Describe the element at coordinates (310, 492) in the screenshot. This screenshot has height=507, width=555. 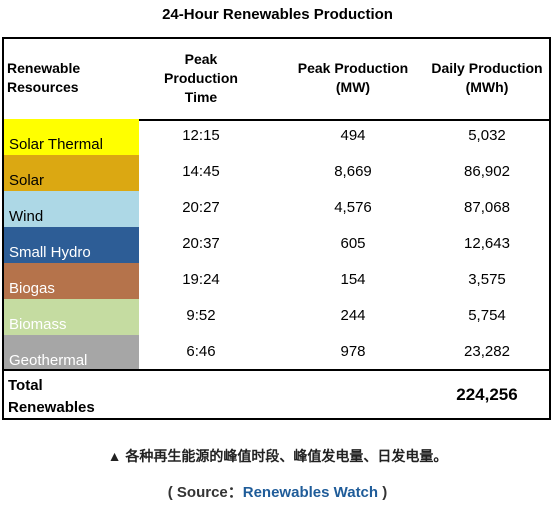
I see `source-link: Renewables Watch` at that location.